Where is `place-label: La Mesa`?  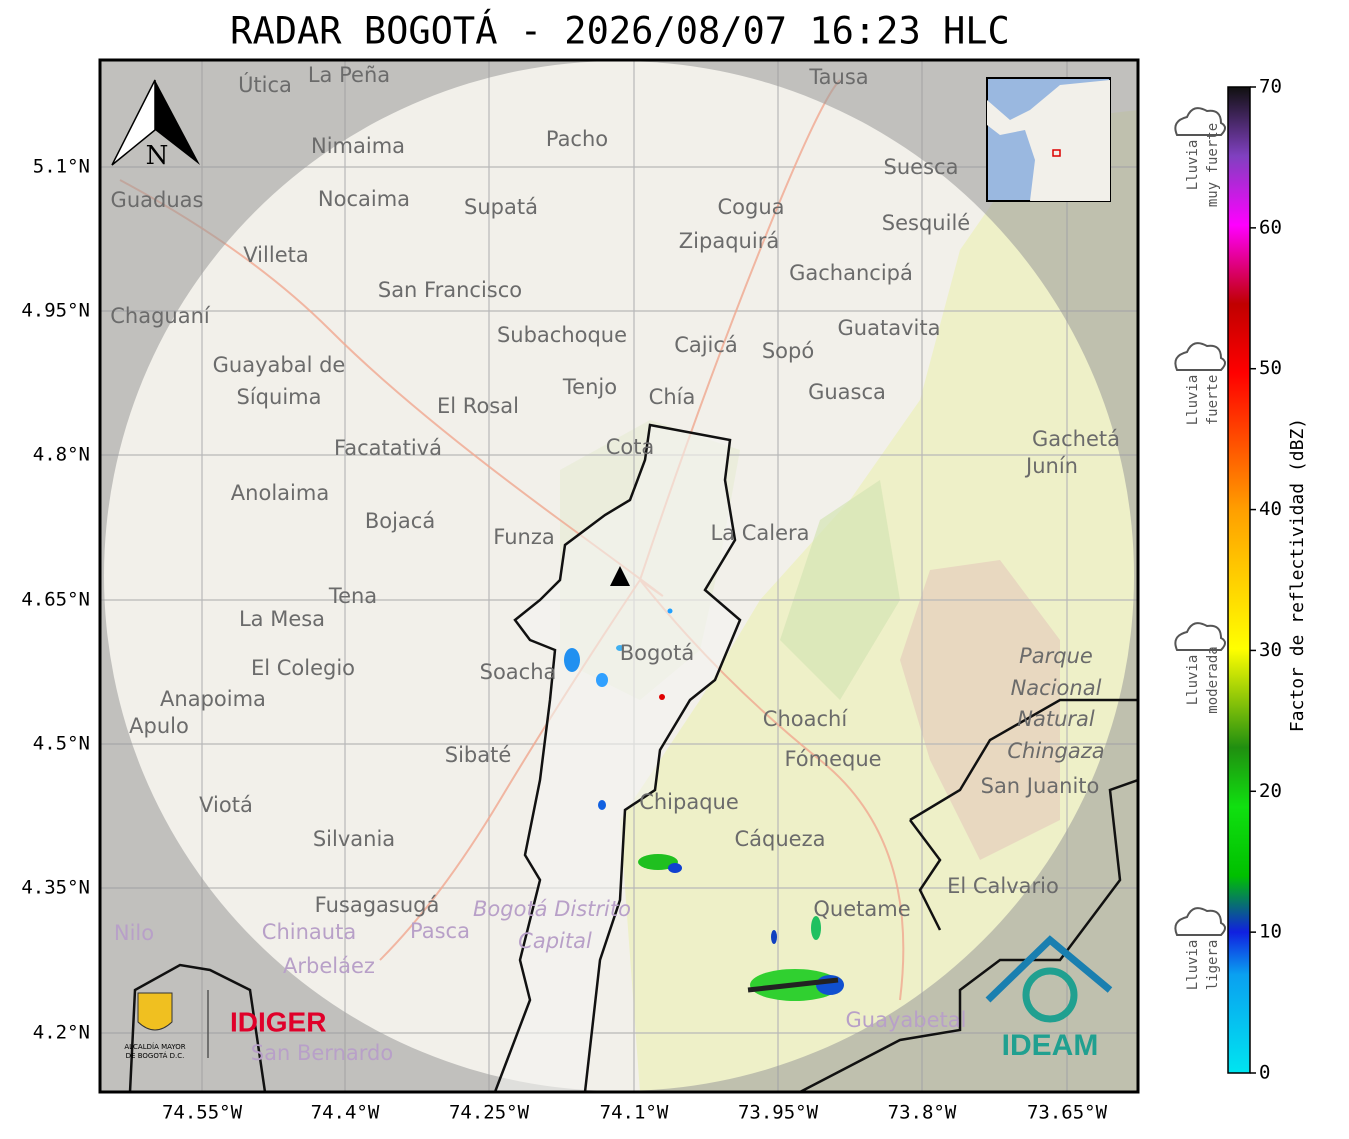 place-label: La Mesa is located at coordinates (282, 619).